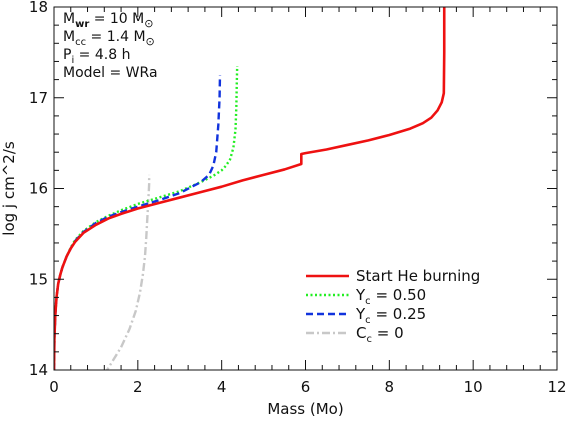  Describe the element at coordinates (109, 38) in the screenshot. I see `annotation-line-1: Mcc = 1.4 M⊙` at that location.